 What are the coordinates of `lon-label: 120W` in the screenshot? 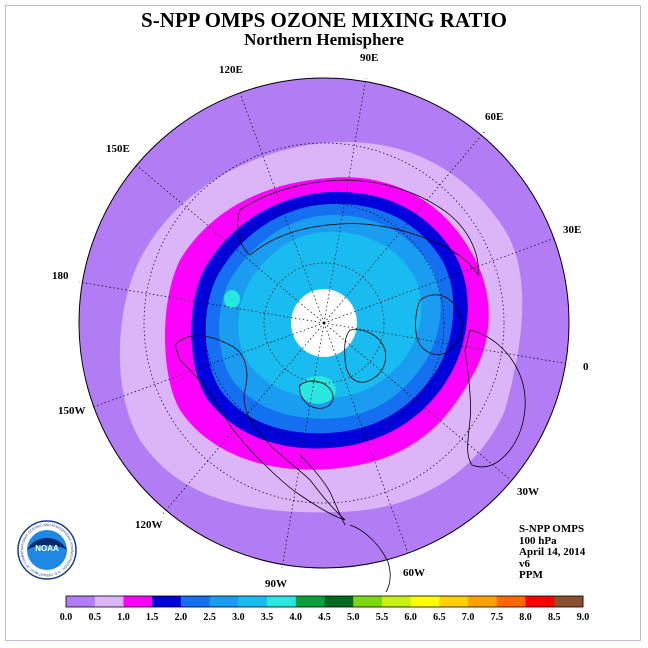 It's located at (149, 525).